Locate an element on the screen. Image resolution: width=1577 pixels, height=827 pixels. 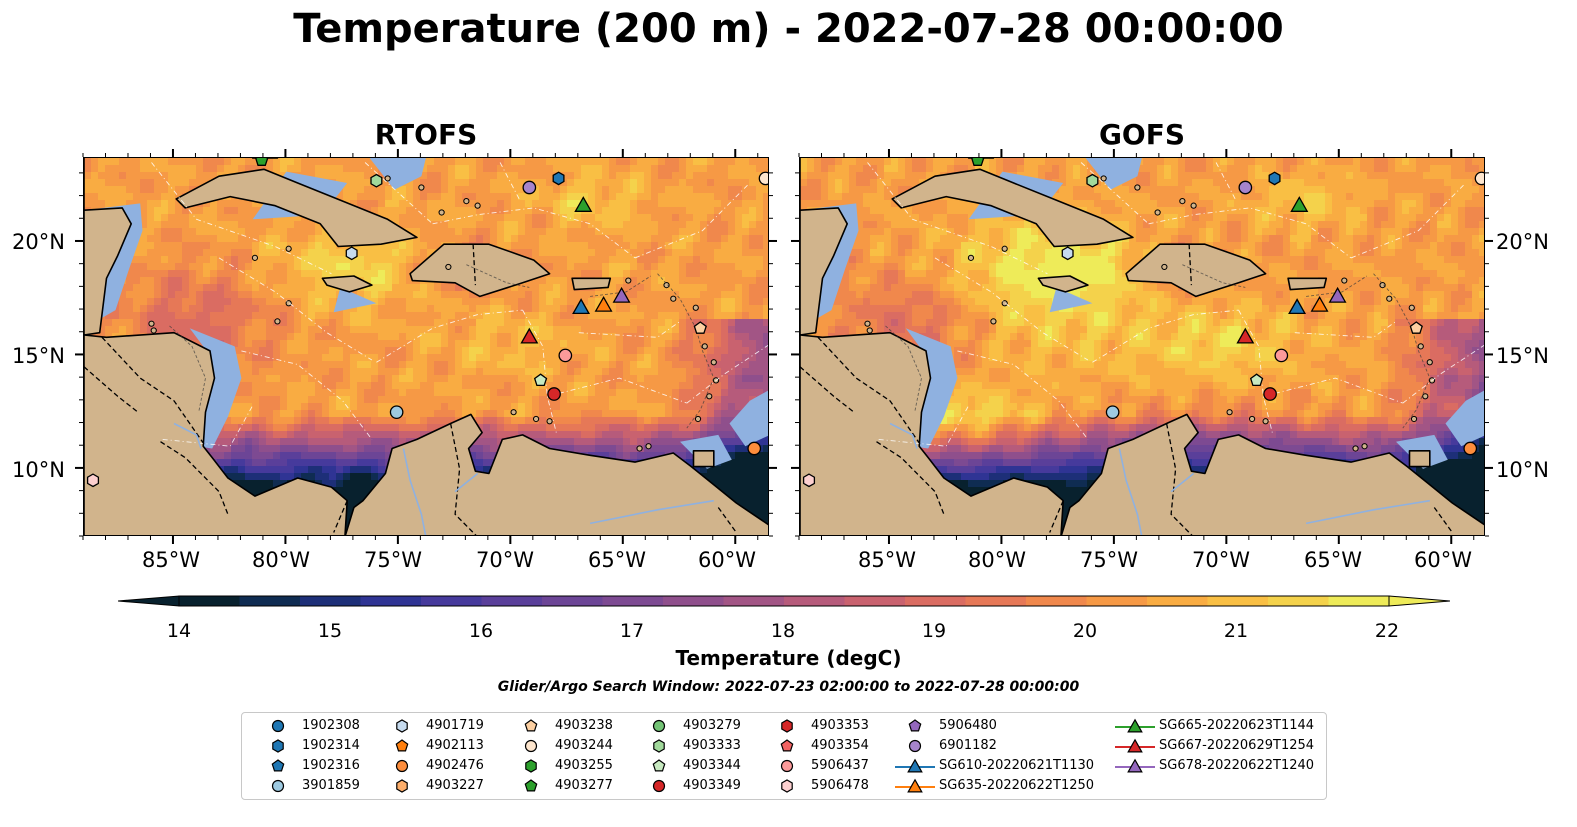
colorbar-tick-label: 20 is located at coordinates (1085, 631).